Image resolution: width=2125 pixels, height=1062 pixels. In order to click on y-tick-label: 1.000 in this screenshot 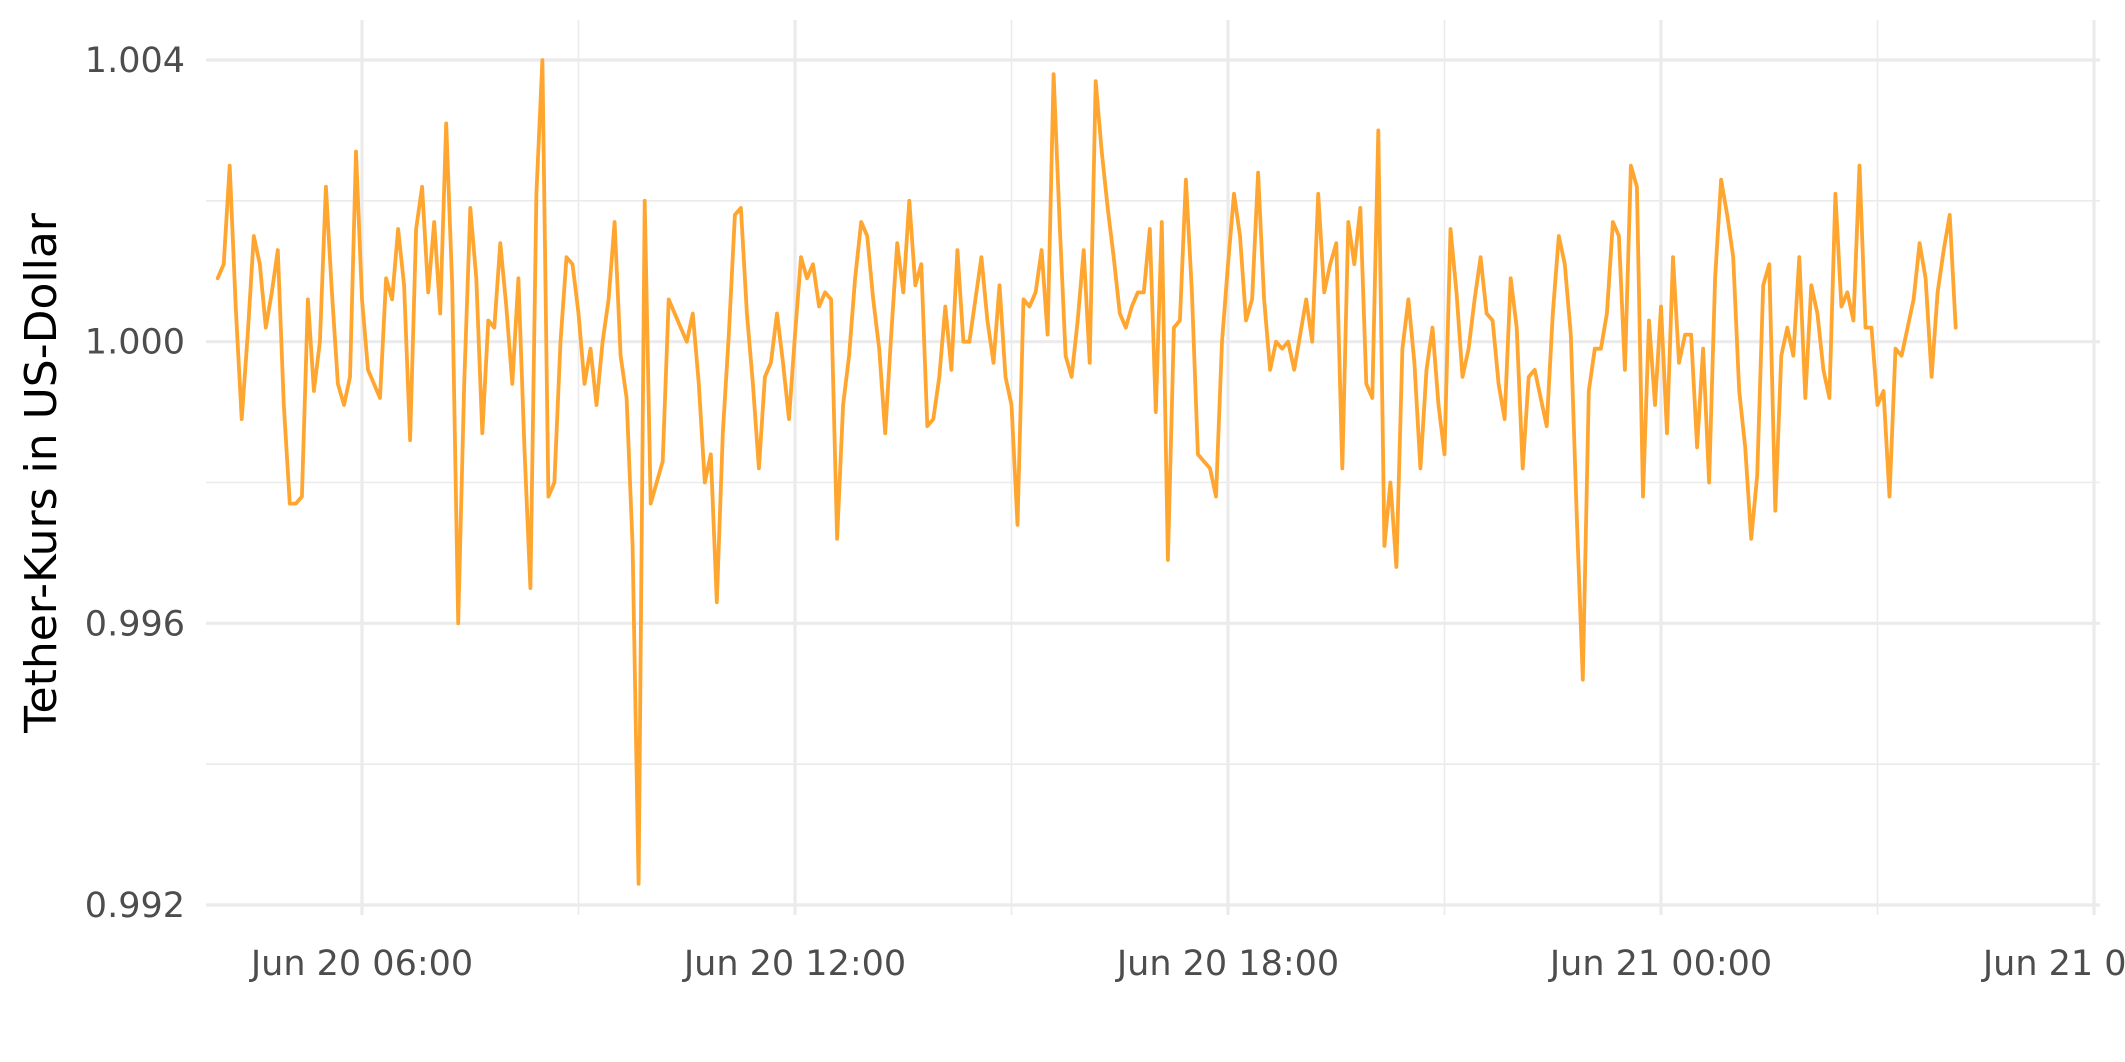, I will do `click(135, 343)`.